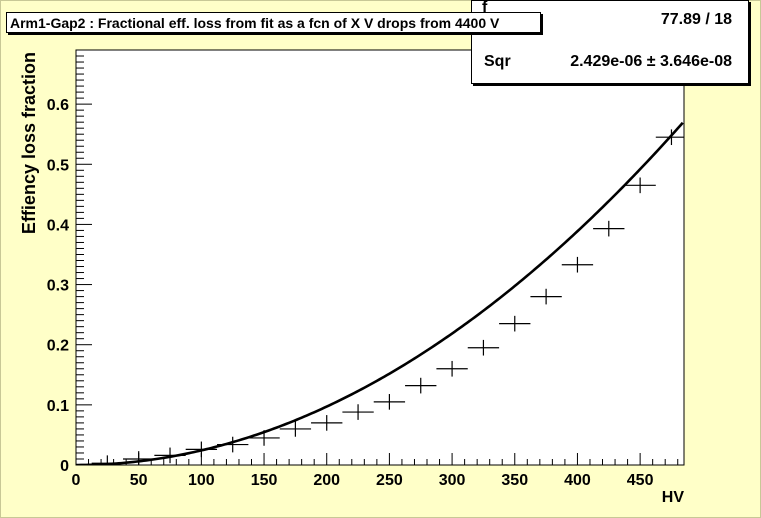  I want to click on y-tick-label: 0.3, so click(58, 286).